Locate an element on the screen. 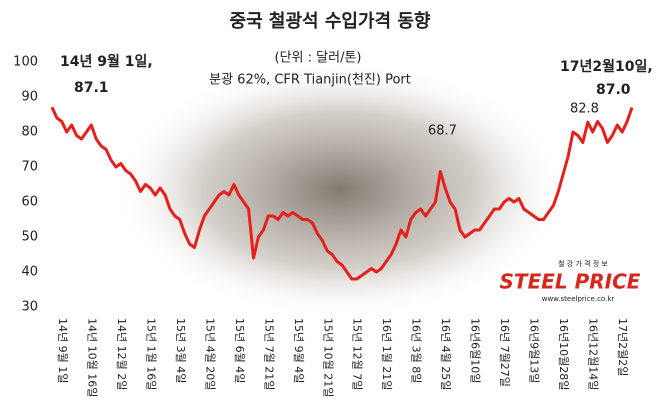  annotation: 87.1 is located at coordinates (91, 88).